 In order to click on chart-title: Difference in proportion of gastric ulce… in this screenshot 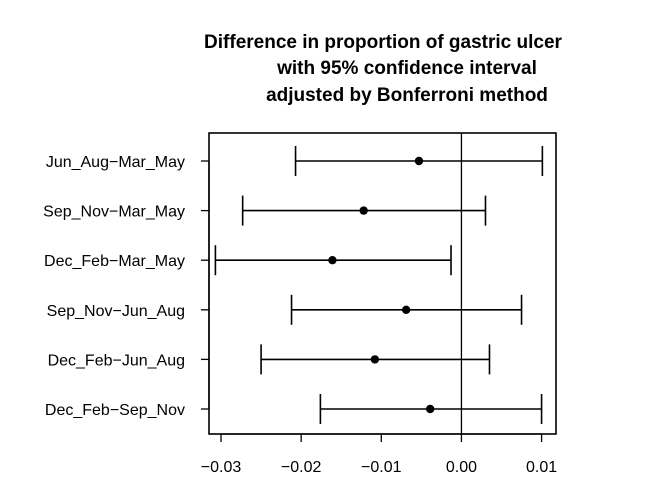, I will do `click(383, 69)`.